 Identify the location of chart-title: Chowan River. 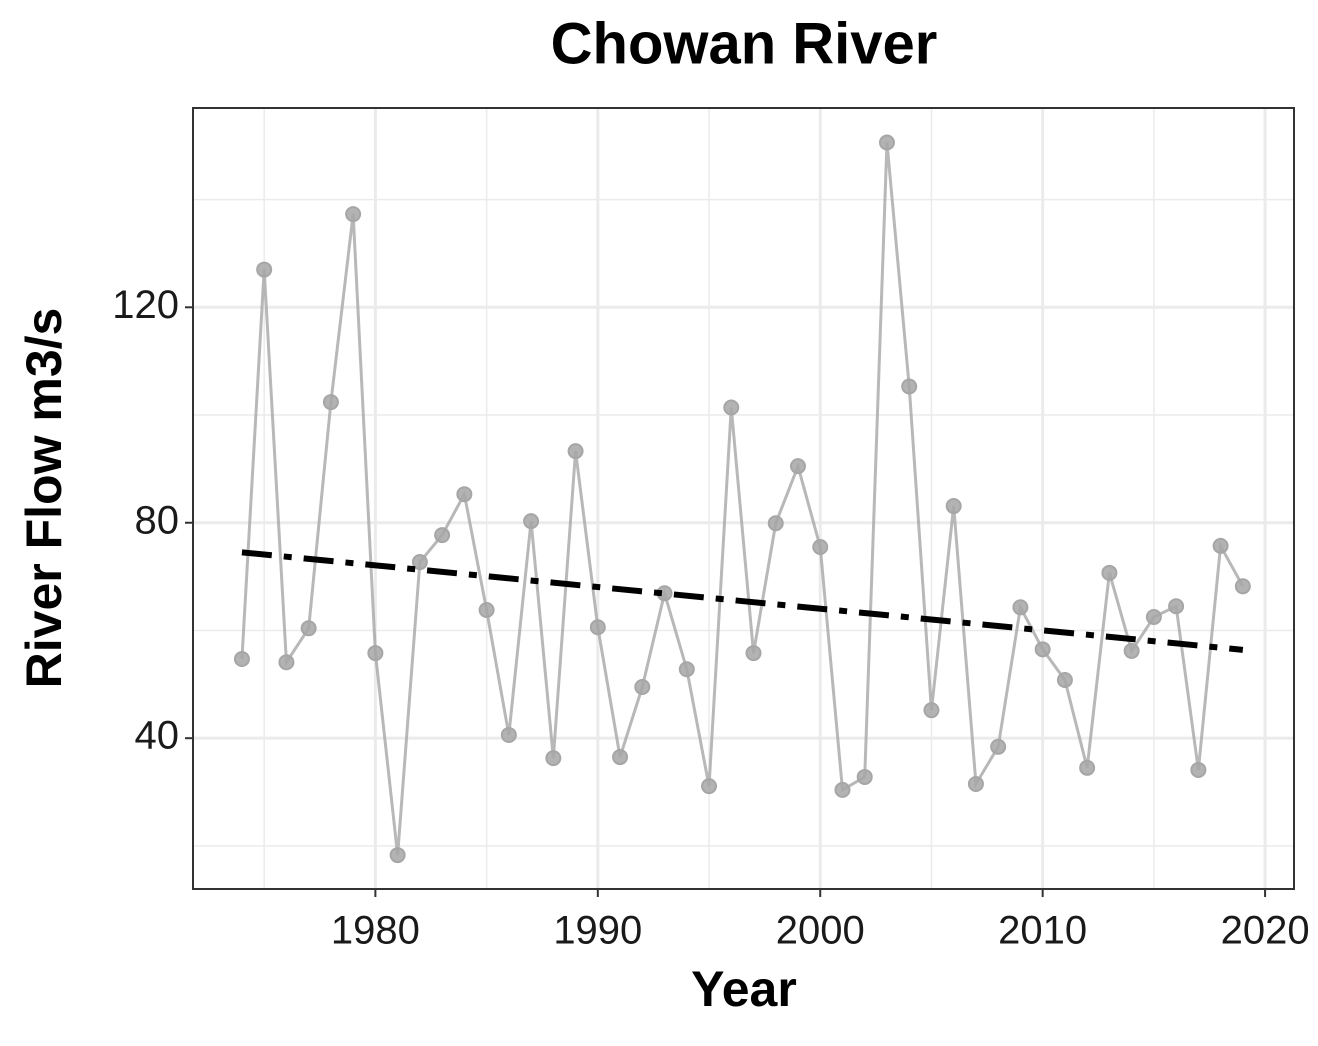
(744, 43).